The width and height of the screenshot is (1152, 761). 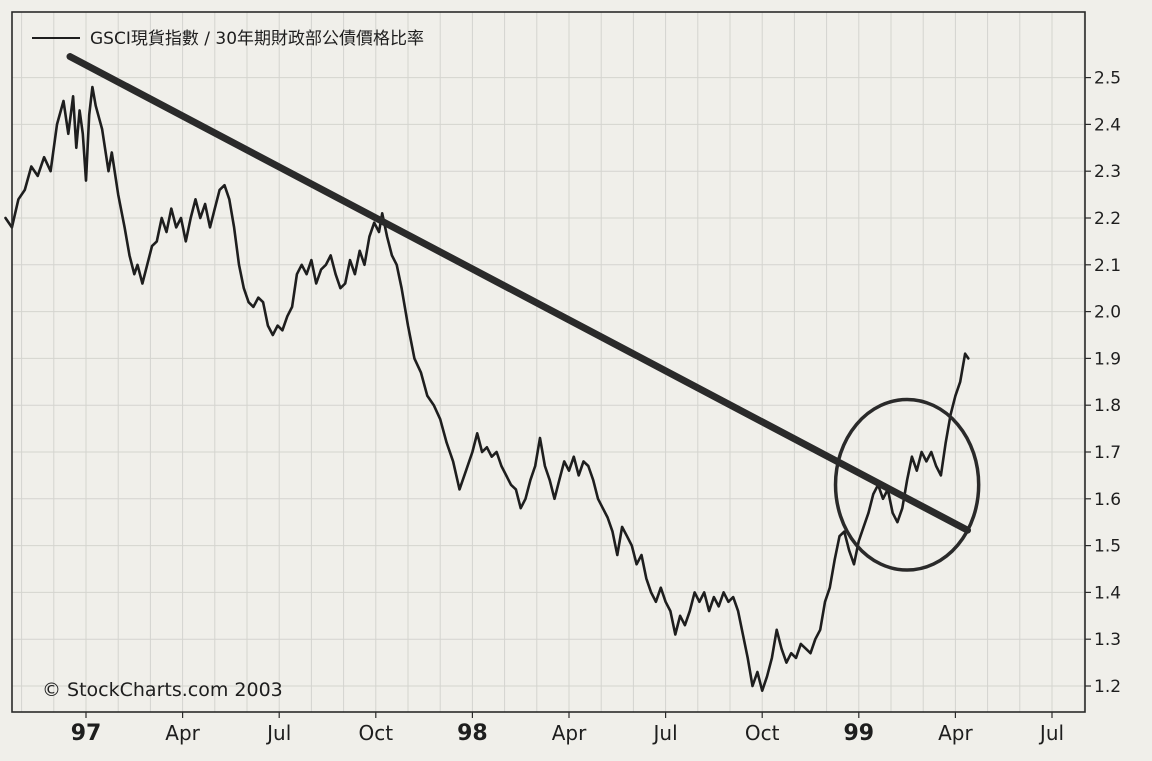 What do you see at coordinates (1107, 547) in the screenshot?
I see `y-tick-label: 1.5` at bounding box center [1107, 547].